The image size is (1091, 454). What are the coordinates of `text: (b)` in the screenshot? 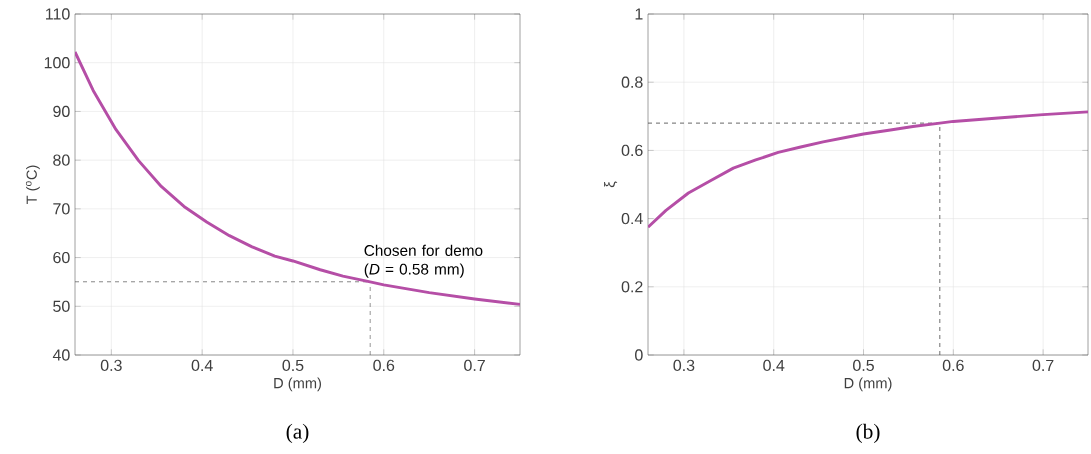 It's located at (868, 433).